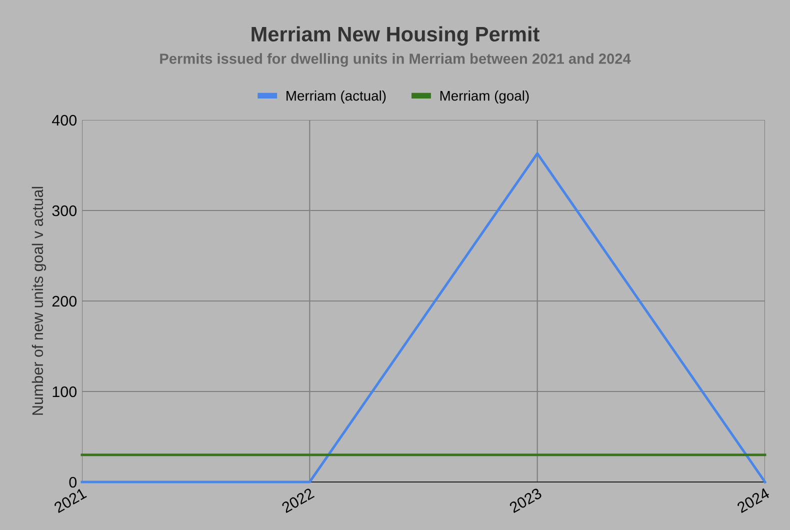  Describe the element at coordinates (64, 210) in the screenshot. I see `y-tick-label: 300` at that location.